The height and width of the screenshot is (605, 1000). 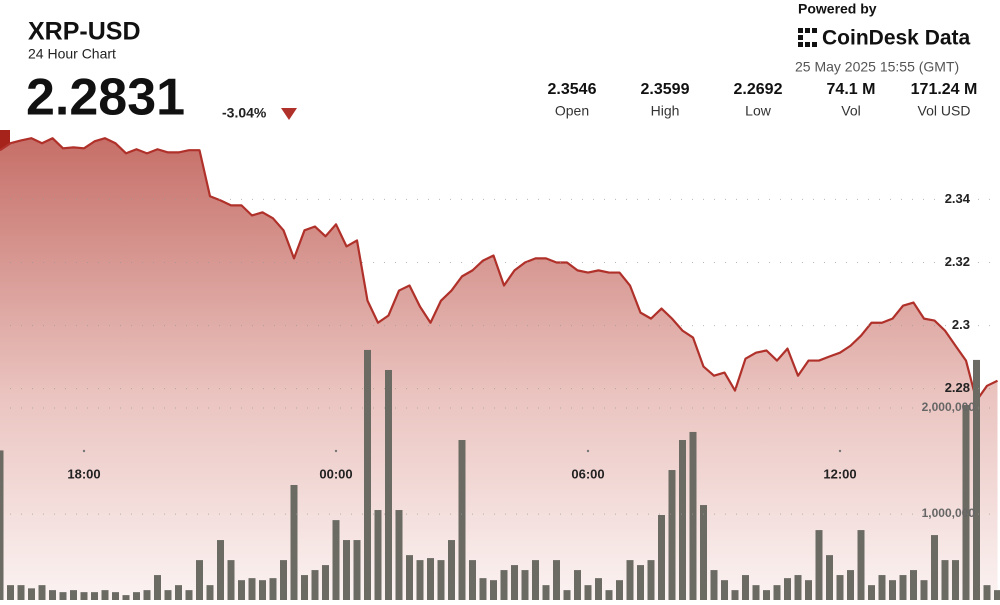 I want to click on stat-label: Open, so click(x=572, y=111).